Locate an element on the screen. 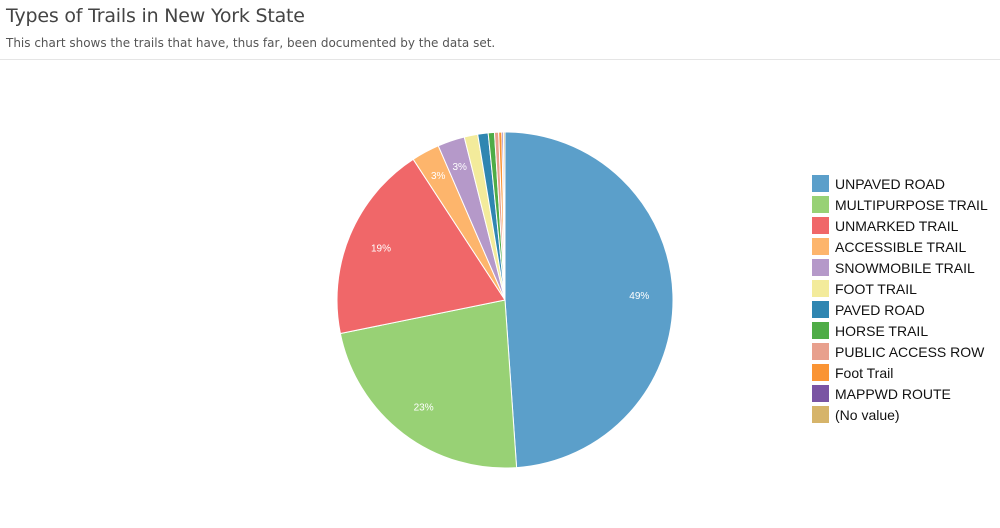 This screenshot has width=1000, height=528. pie-slice-unpaved-road is located at coordinates (589, 300).